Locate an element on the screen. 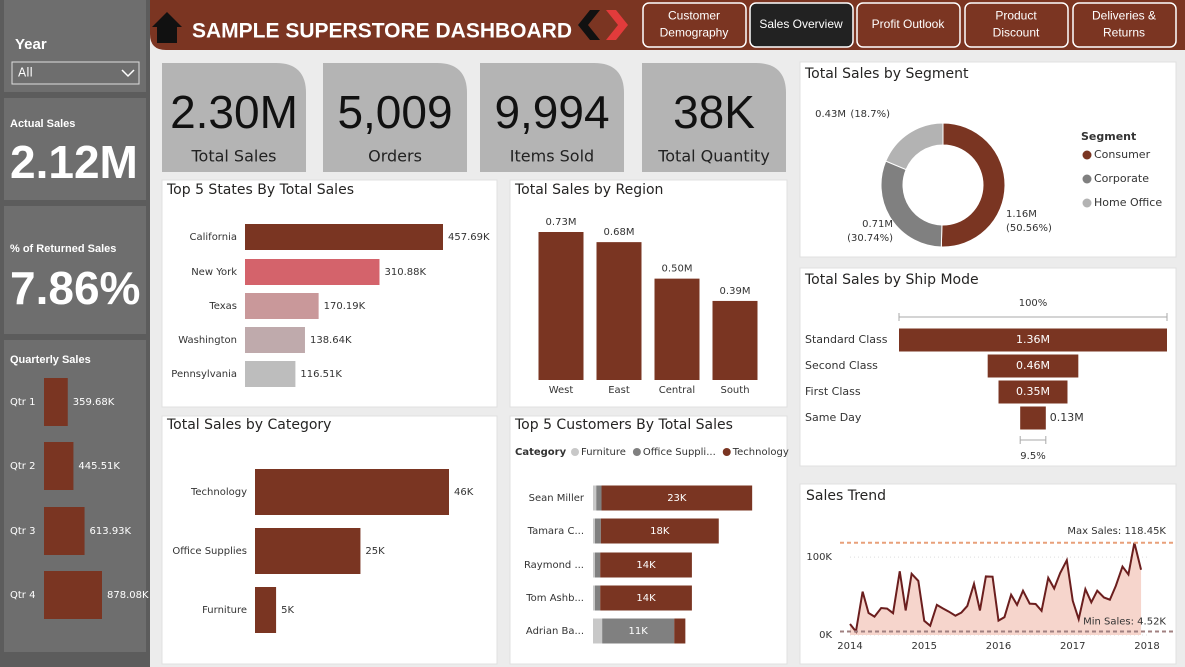  kpi-label: Items Sold is located at coordinates (552, 156).